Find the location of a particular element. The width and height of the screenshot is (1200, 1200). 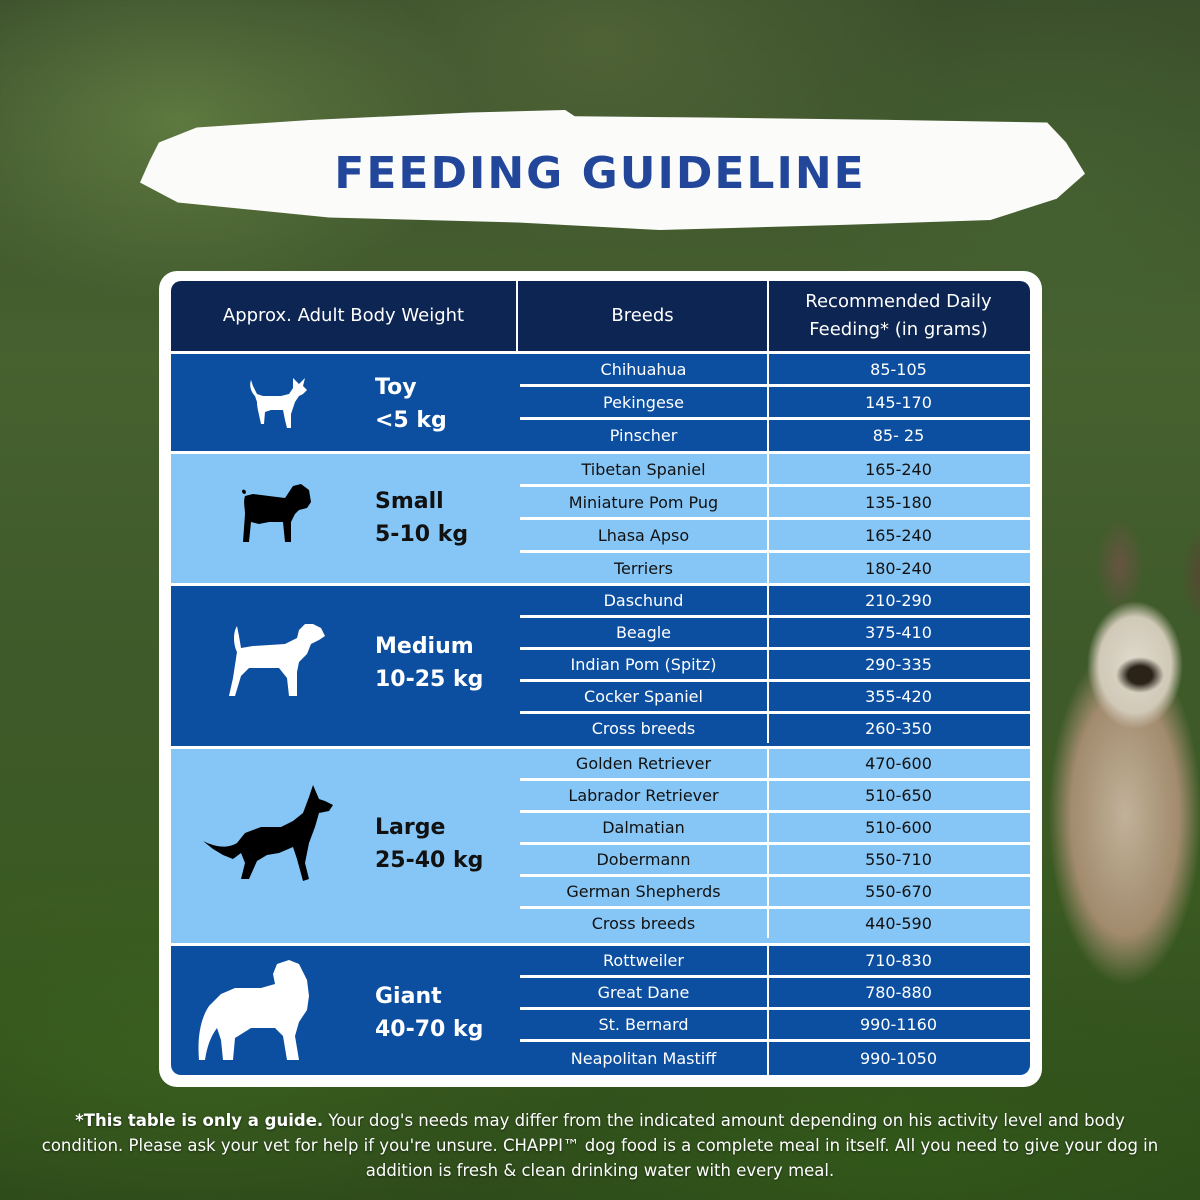

table-row: Labrador Retriever 510-650 is located at coordinates (775, 797).